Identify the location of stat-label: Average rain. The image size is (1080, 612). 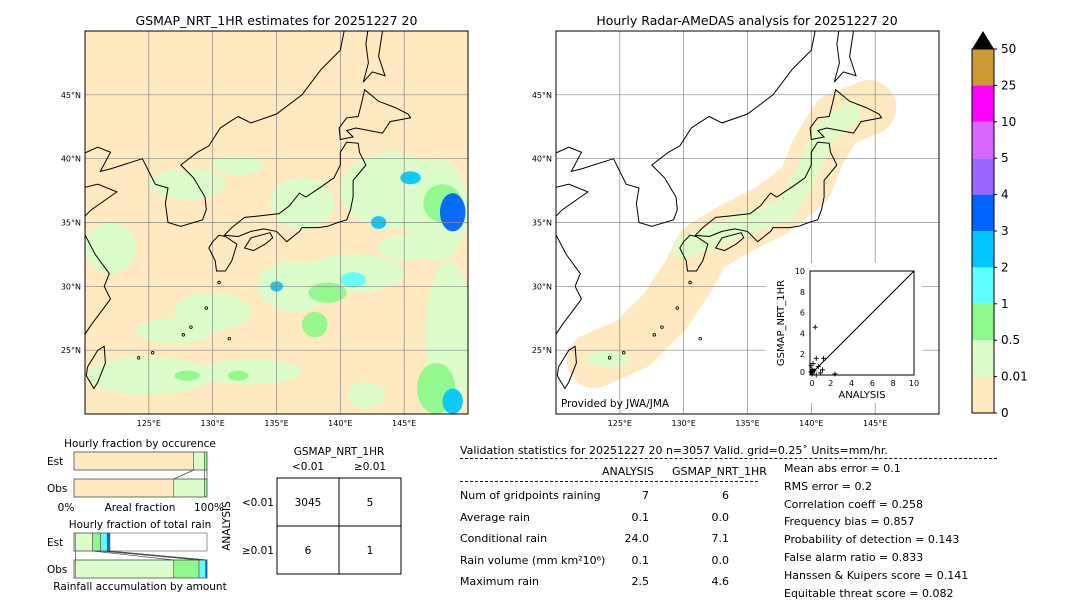
(495, 517).